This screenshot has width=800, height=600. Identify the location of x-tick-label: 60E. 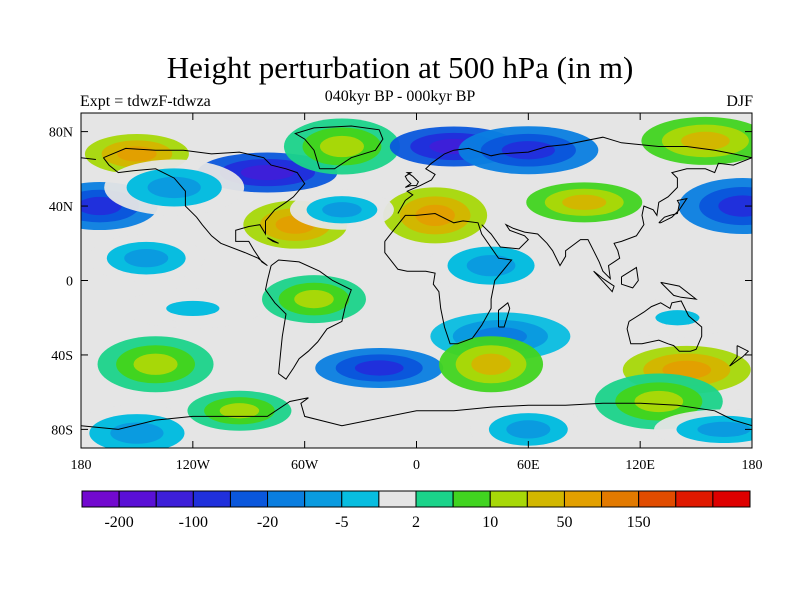
(528, 465).